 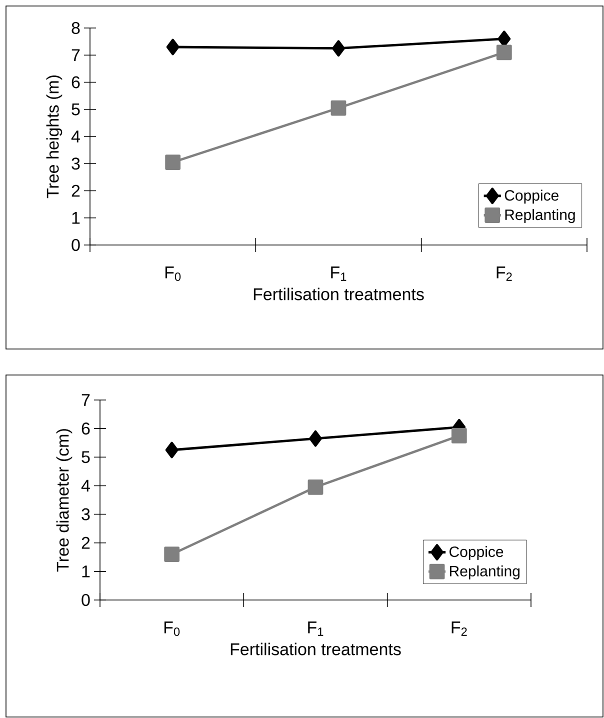 What do you see at coordinates (54, 137) in the screenshot?
I see `y-axis-title: Tree heights (m)` at bounding box center [54, 137].